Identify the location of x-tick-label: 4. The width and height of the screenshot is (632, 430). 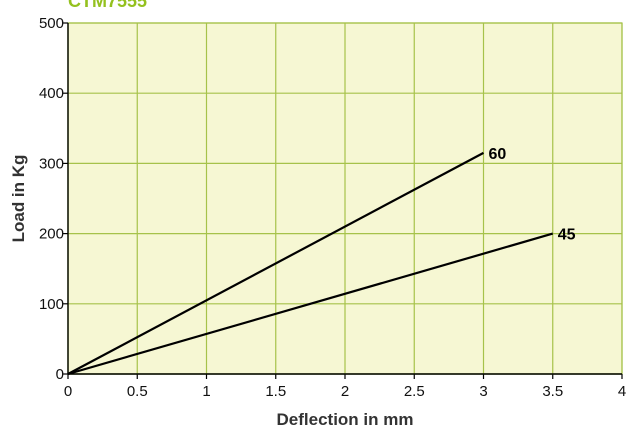
(622, 391).